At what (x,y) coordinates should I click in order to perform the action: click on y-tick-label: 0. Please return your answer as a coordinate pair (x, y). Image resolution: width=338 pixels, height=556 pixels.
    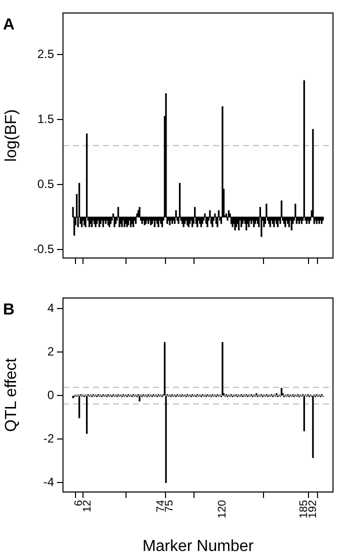
    Looking at the image, I should click on (50, 395).